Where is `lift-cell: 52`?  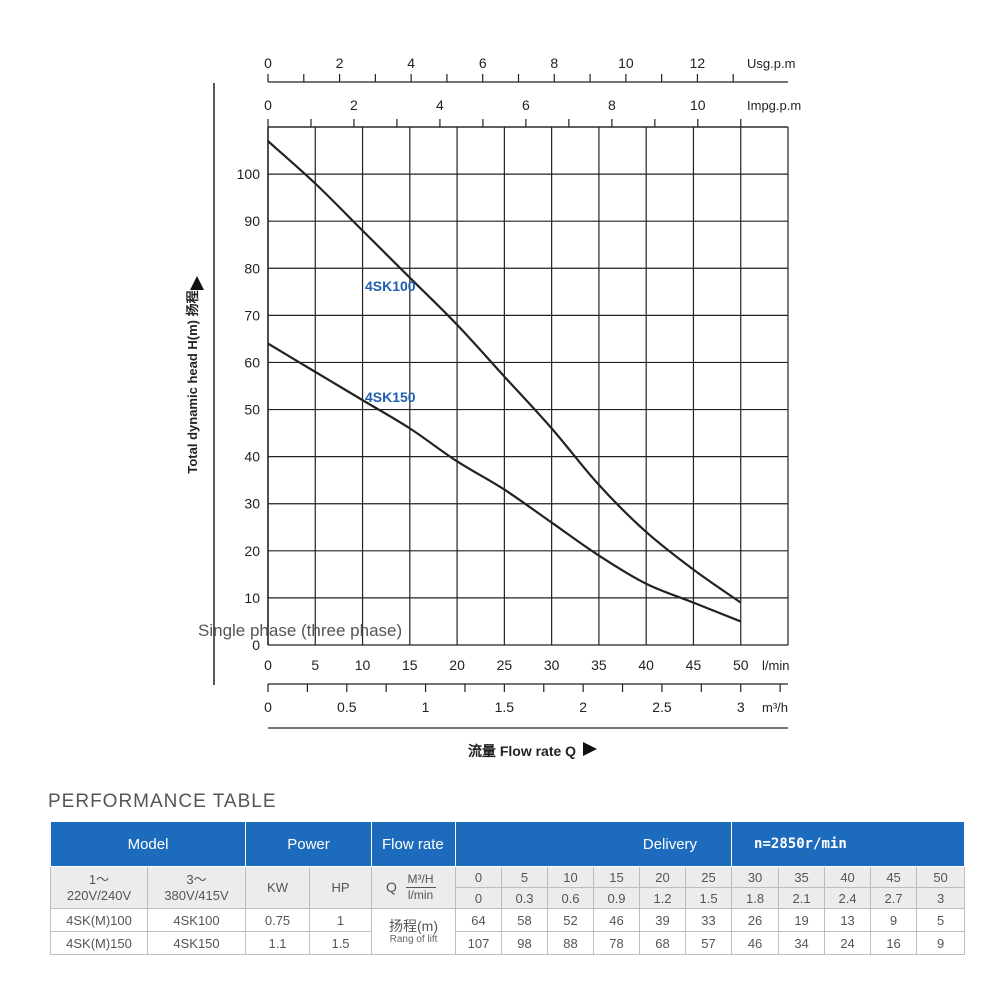 lift-cell: 52 is located at coordinates (571, 920).